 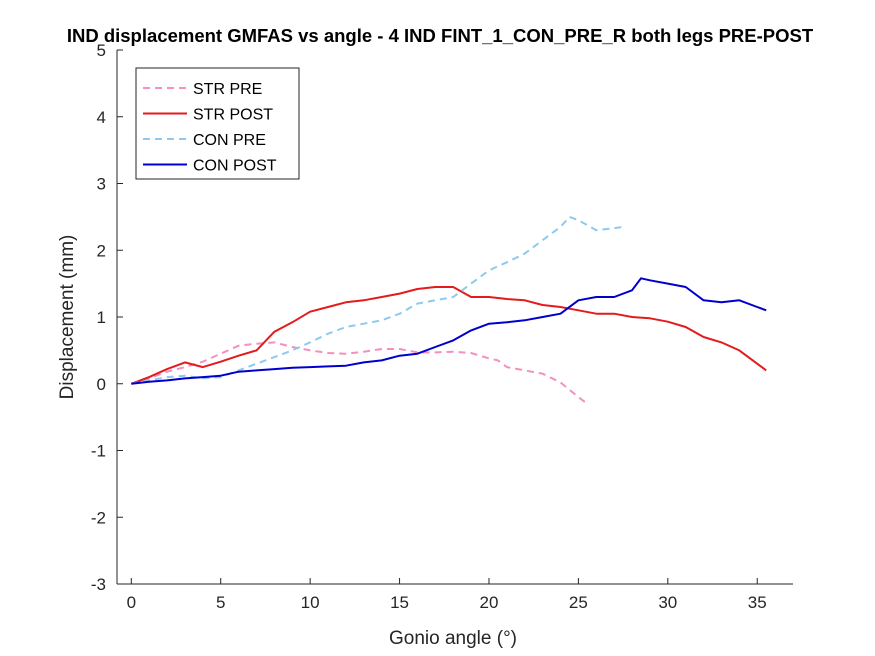 I want to click on y-tick-label: -2, so click(x=98, y=517).